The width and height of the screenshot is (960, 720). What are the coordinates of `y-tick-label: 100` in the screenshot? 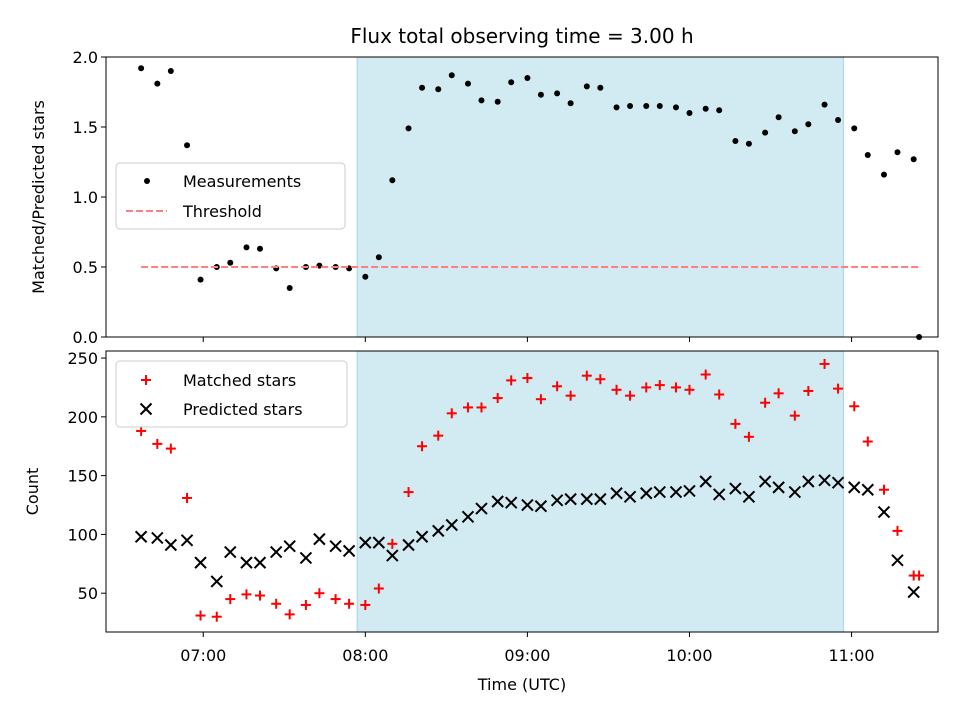 It's located at (82, 534).